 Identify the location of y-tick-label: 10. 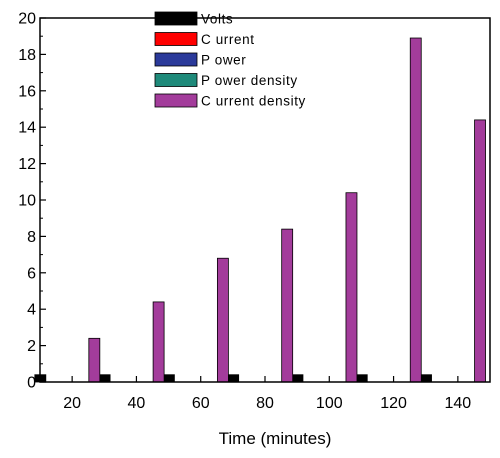
(27, 201).